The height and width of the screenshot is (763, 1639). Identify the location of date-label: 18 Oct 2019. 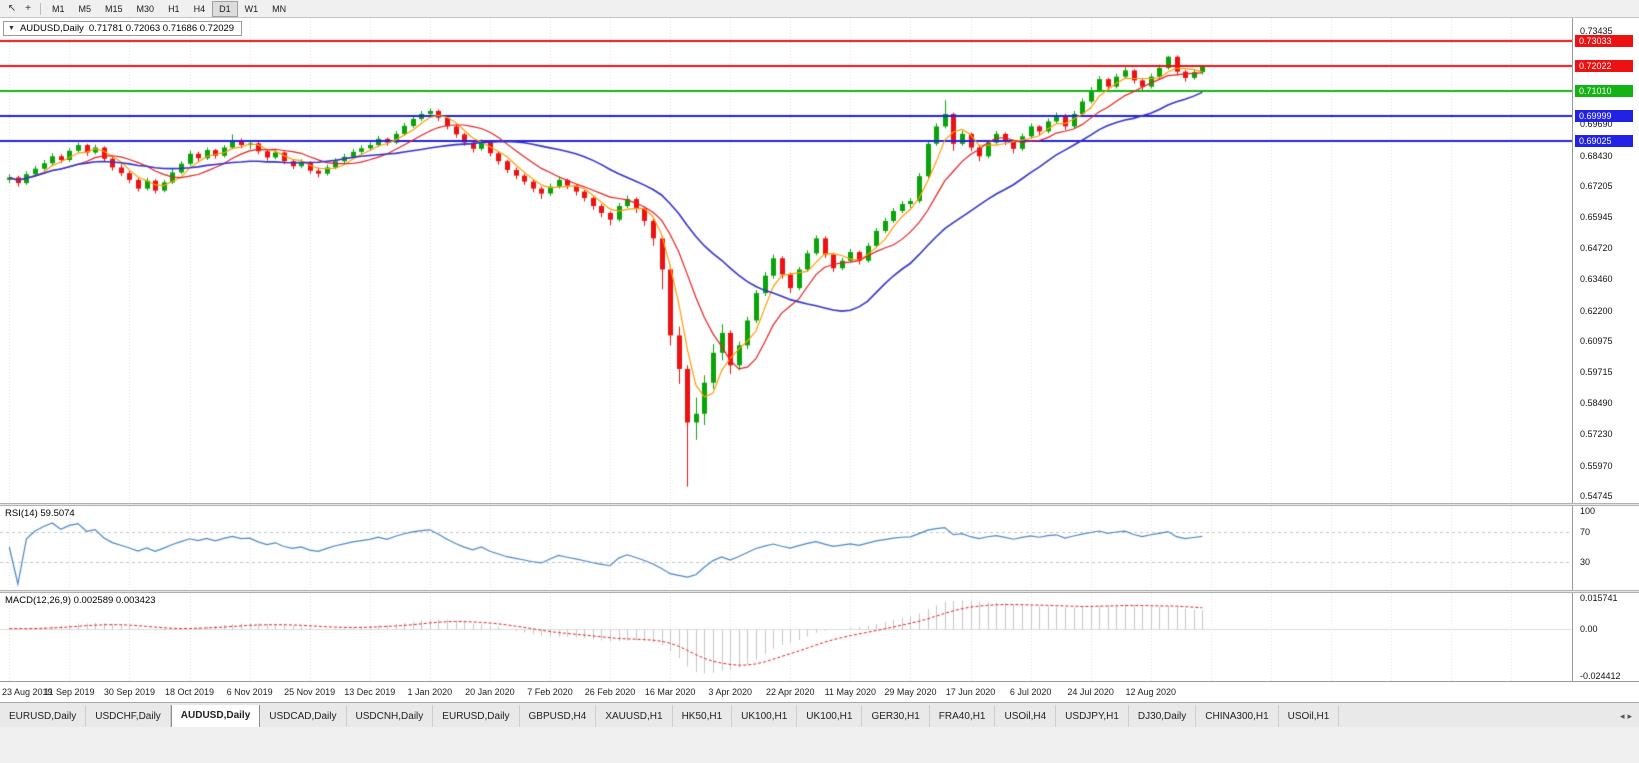
(189, 692).